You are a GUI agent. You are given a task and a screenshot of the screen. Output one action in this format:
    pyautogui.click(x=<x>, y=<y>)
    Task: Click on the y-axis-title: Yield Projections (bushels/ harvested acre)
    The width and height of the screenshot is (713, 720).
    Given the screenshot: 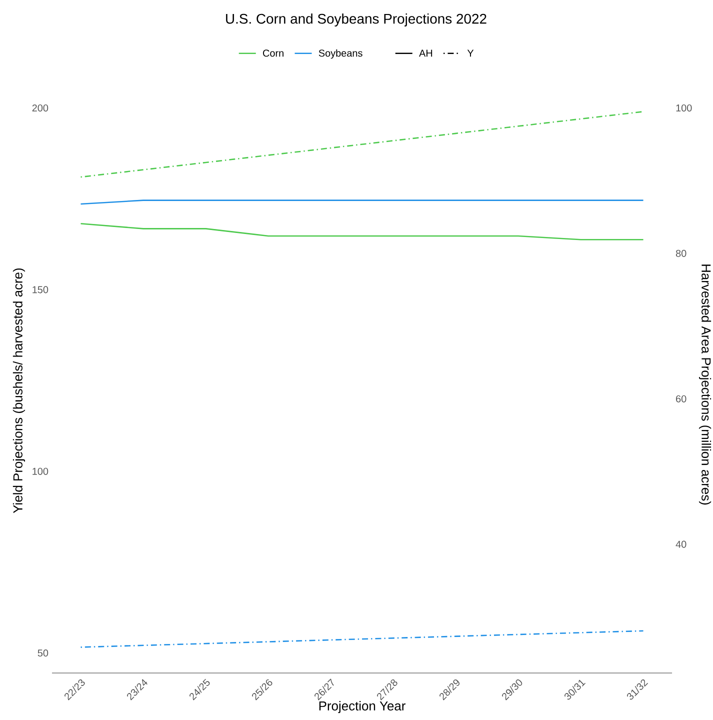 What is the action you would take?
    pyautogui.click(x=19, y=391)
    